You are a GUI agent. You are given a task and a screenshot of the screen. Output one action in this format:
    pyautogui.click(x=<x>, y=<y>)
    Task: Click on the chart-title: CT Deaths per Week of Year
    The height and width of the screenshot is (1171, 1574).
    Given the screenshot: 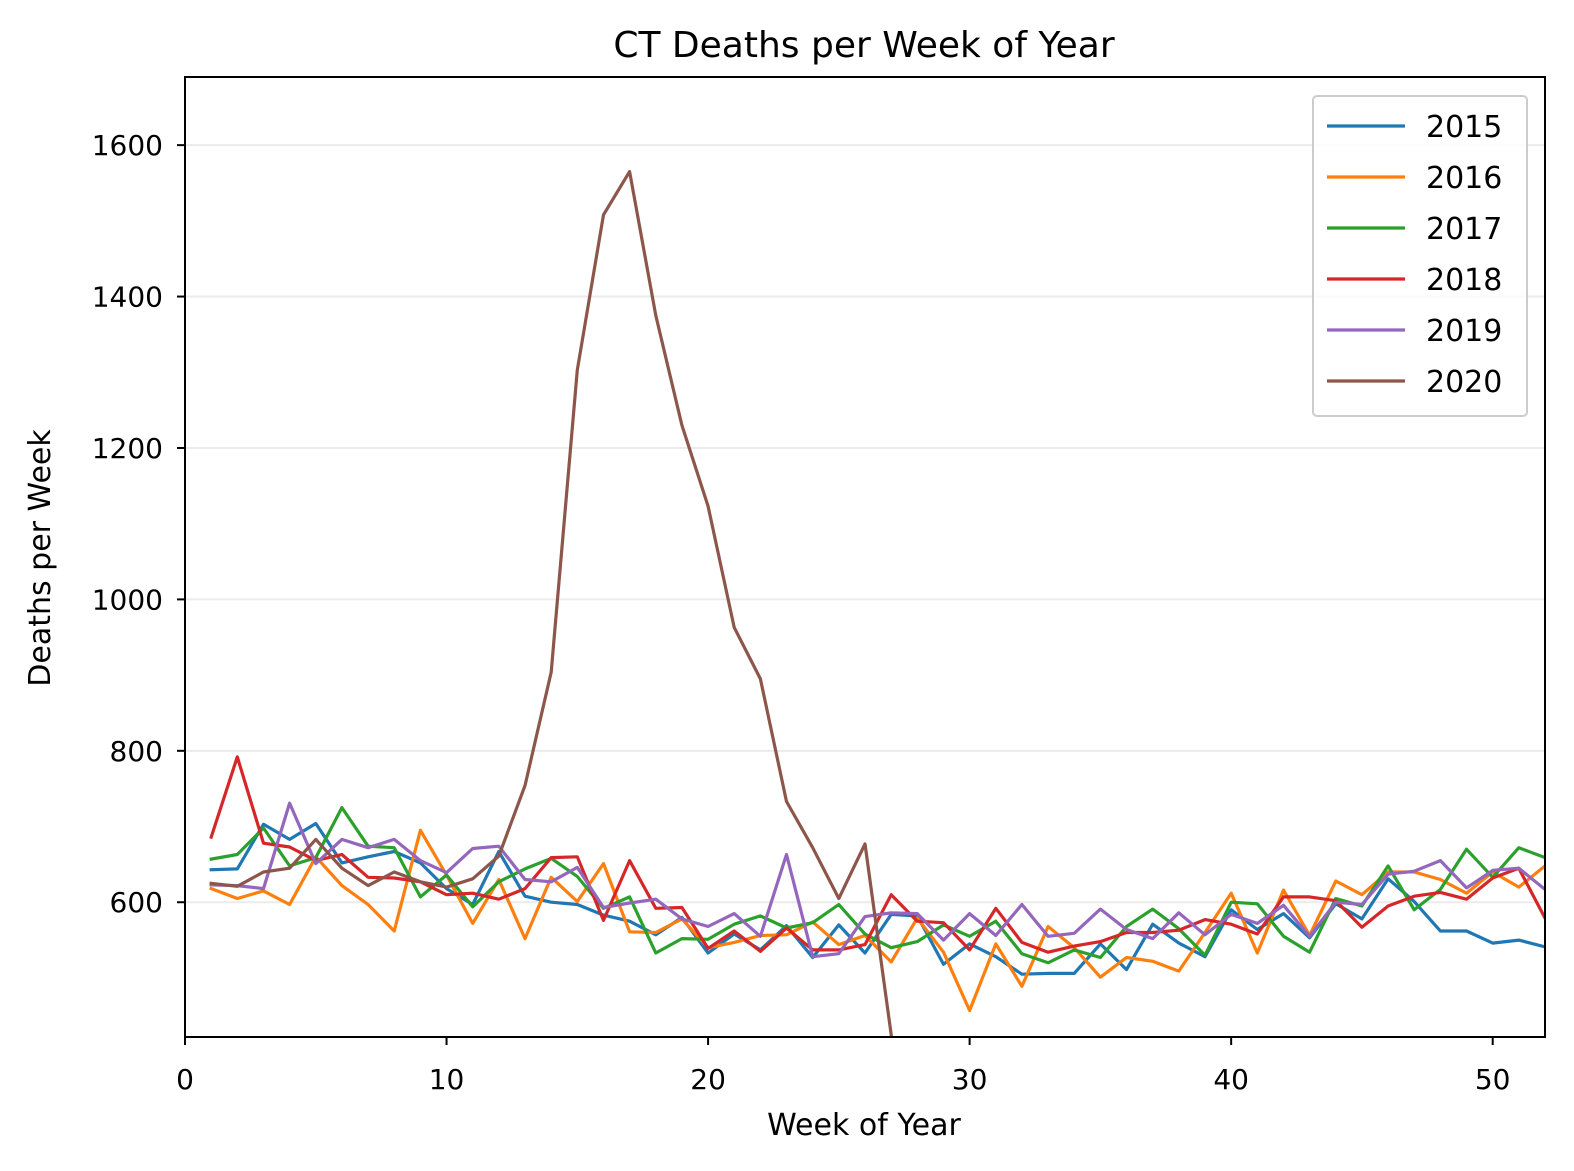 What is the action you would take?
    pyautogui.click(x=864, y=45)
    